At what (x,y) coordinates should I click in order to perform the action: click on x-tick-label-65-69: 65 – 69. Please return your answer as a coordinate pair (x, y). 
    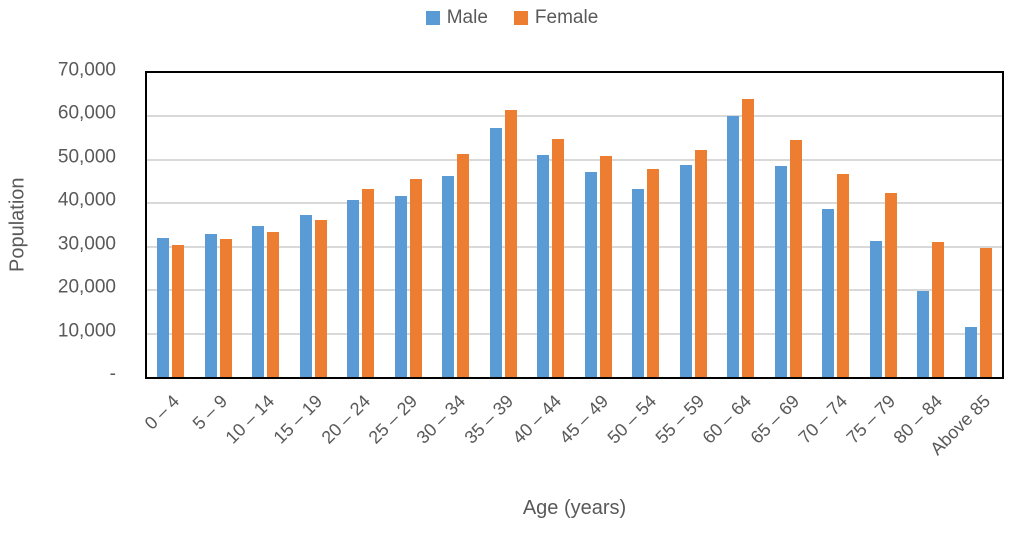
    Looking at the image, I should click on (775, 419).